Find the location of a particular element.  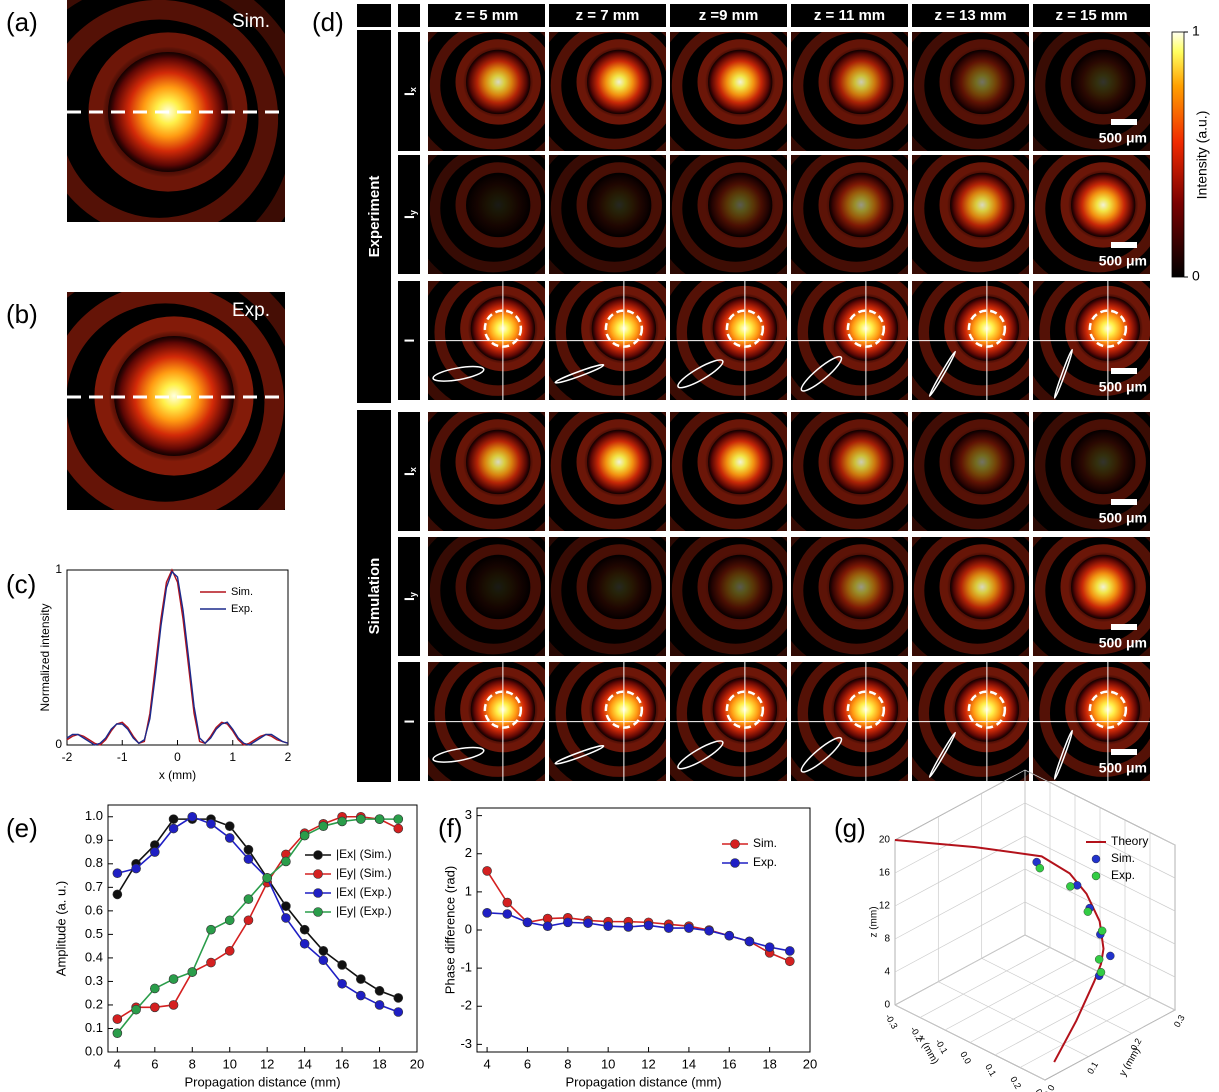

row-label-bg is located at coordinates (409, 471).